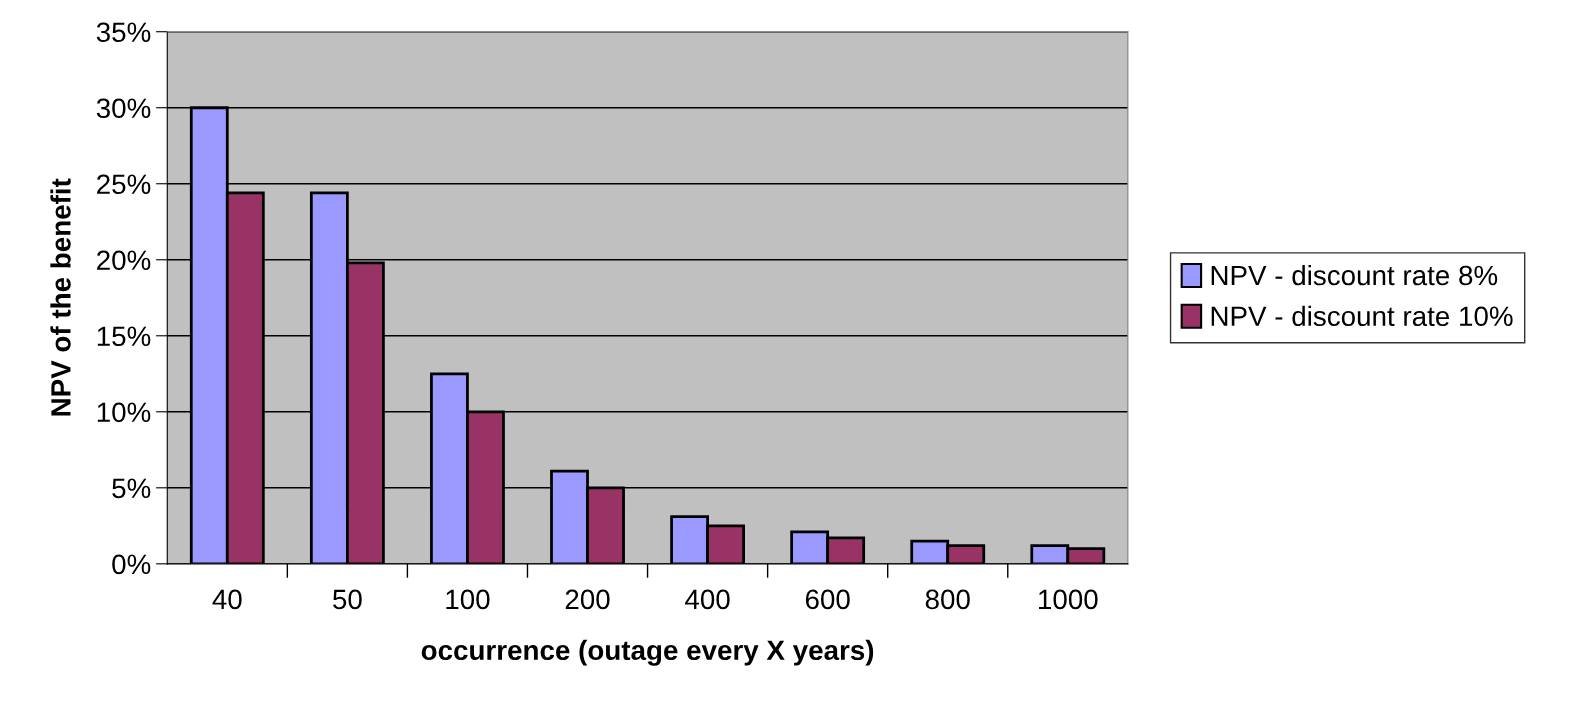 This screenshot has height=721, width=1593. I want to click on x-tick-label: 100, so click(468, 599).